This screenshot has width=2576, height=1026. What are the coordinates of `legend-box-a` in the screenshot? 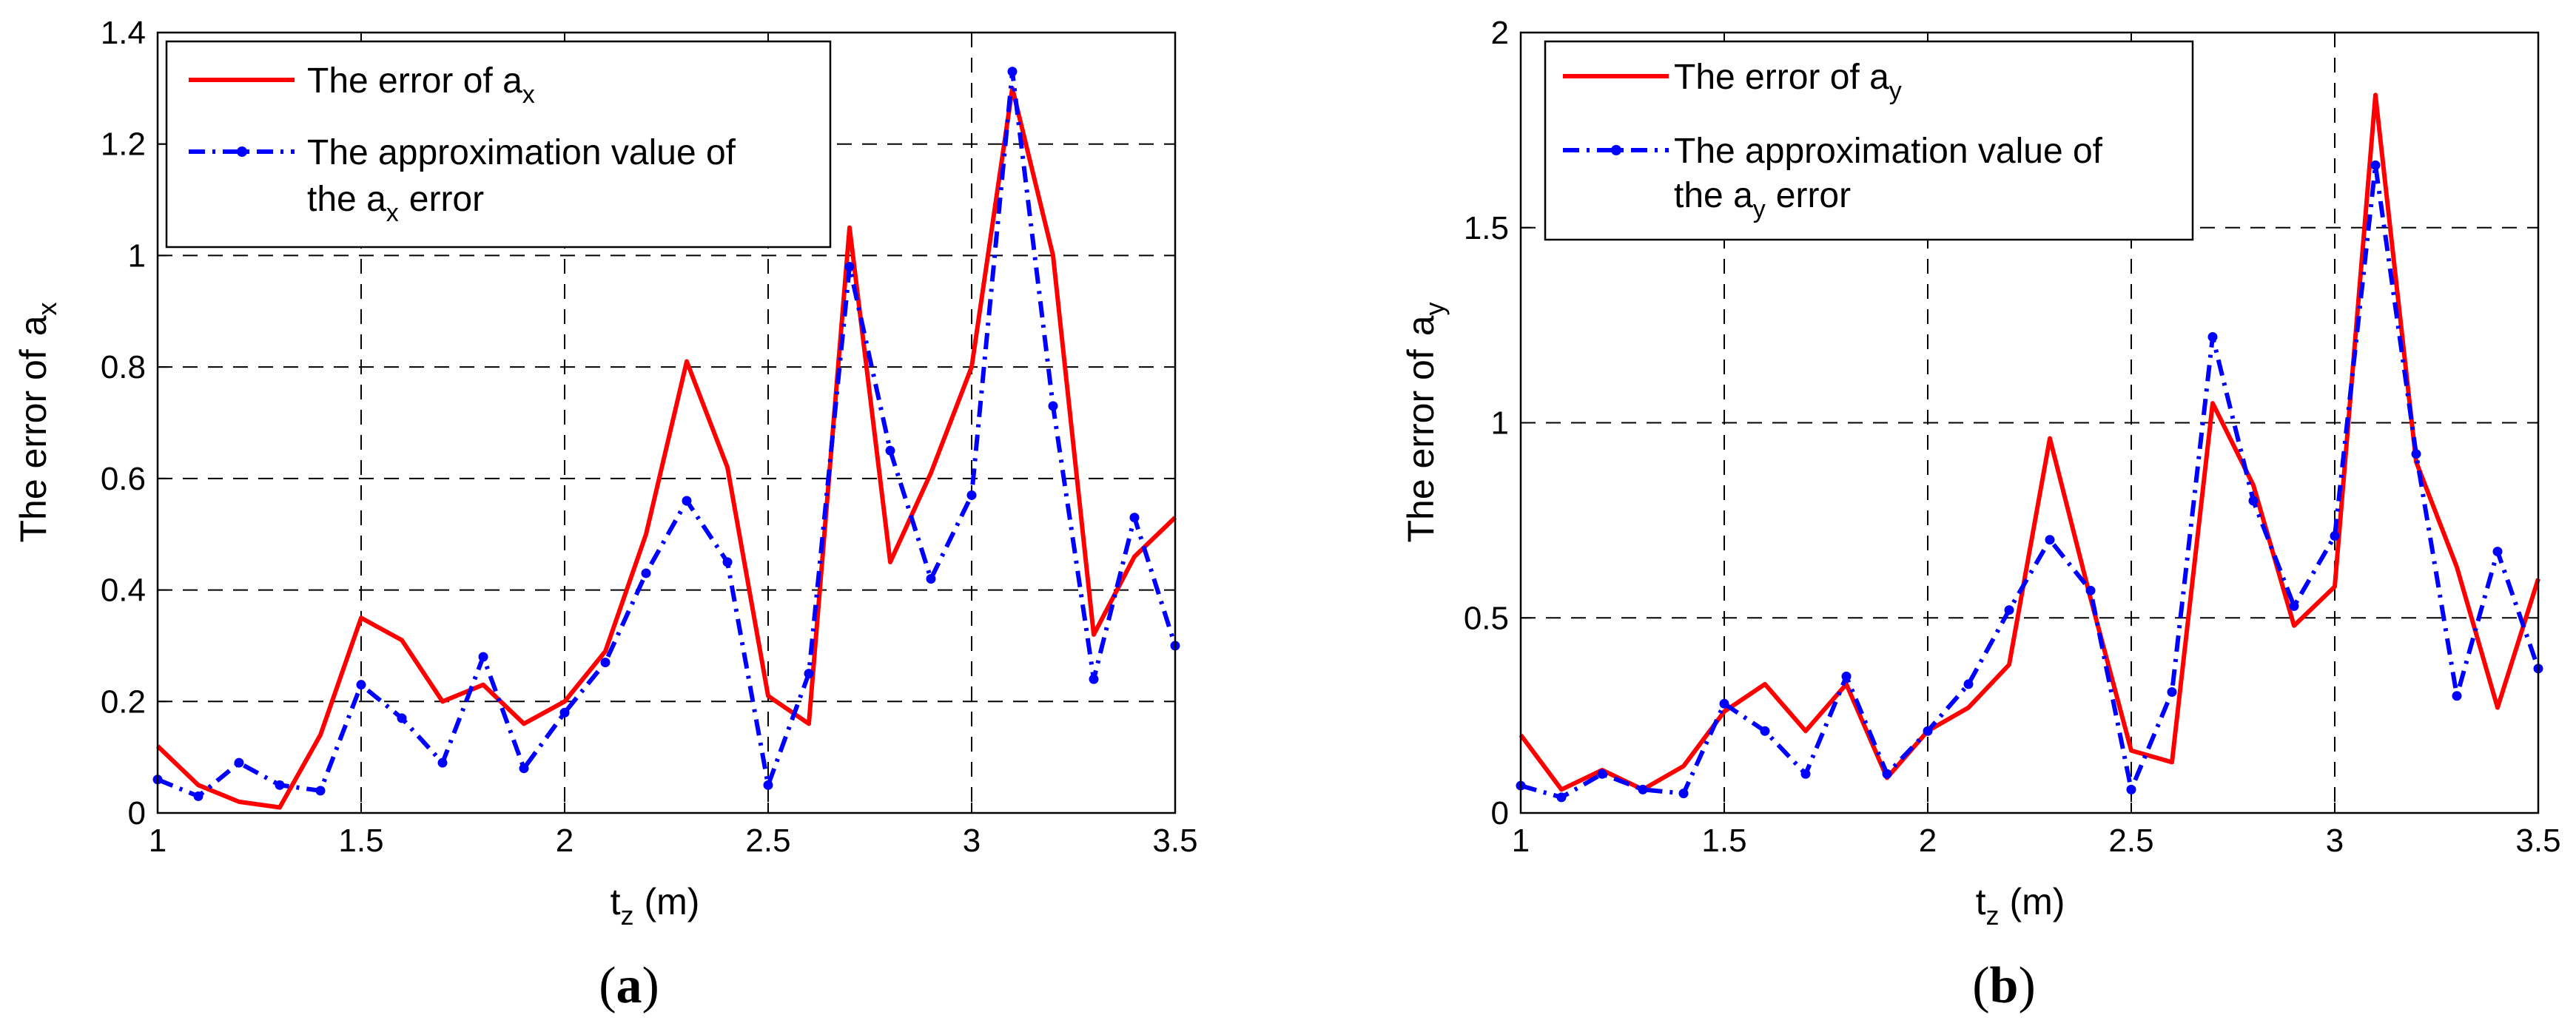 It's located at (498, 144).